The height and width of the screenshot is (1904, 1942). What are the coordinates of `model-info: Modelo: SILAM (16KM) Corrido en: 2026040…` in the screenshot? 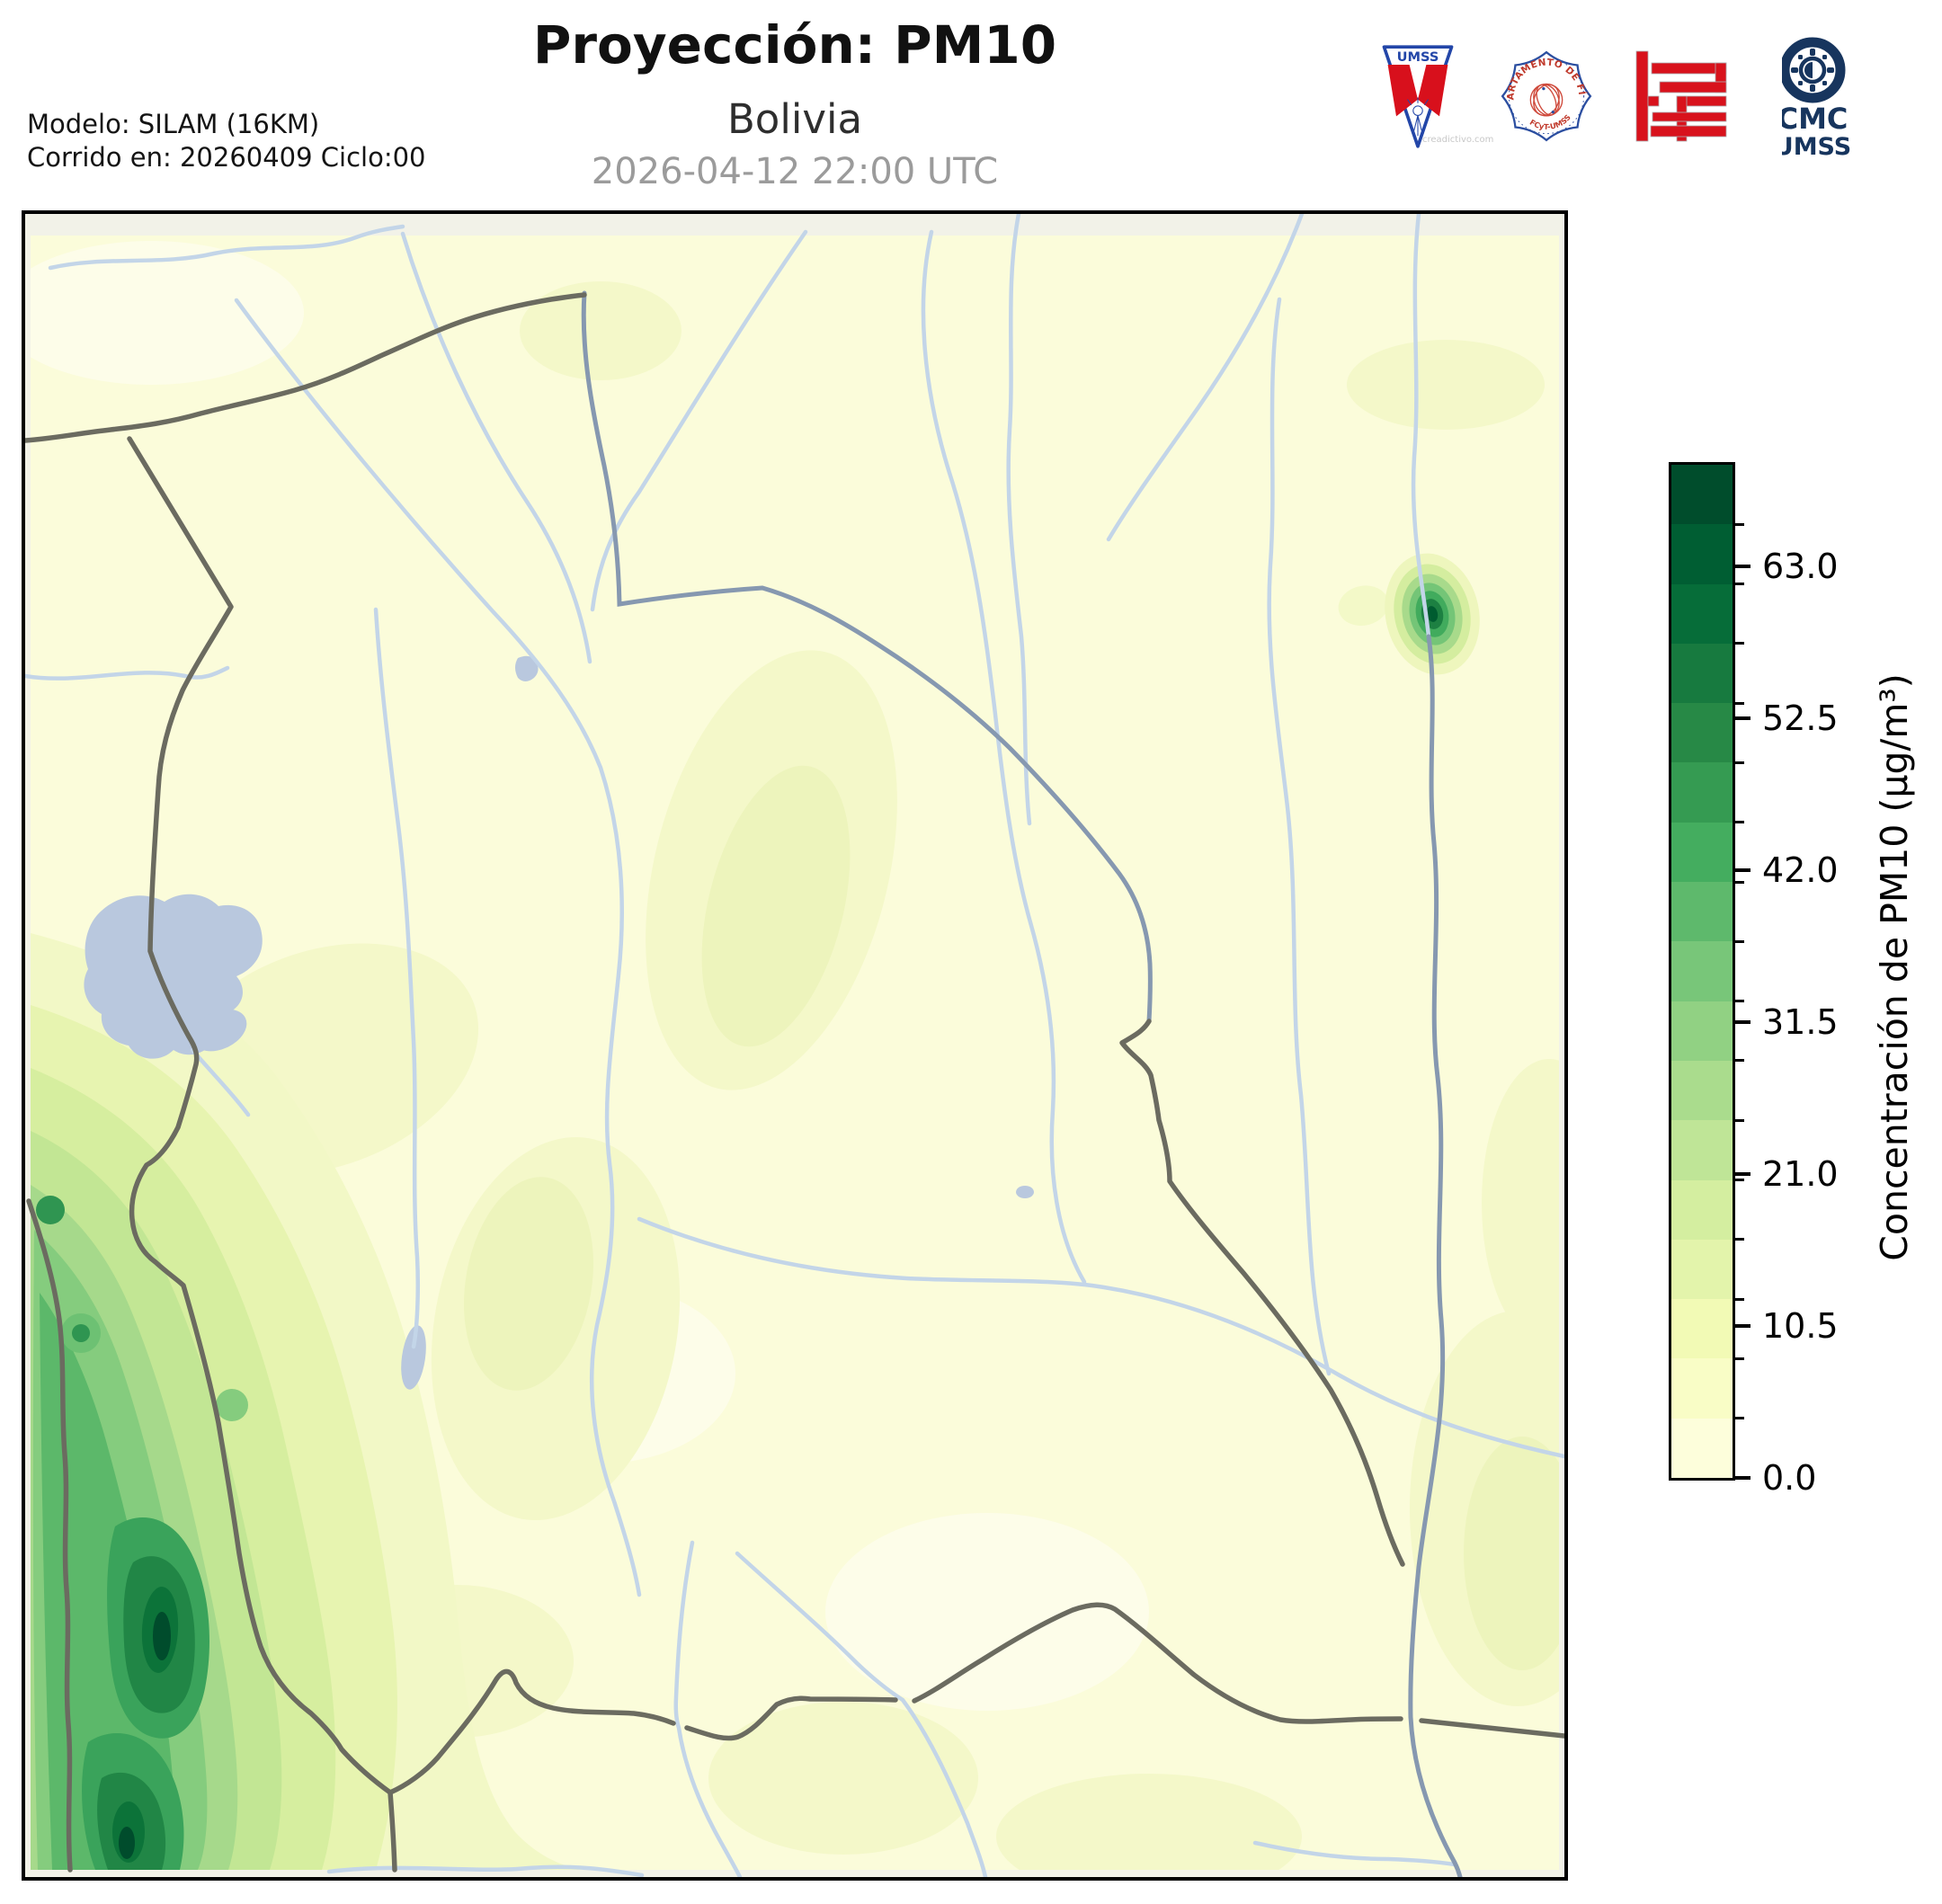 It's located at (226, 141).